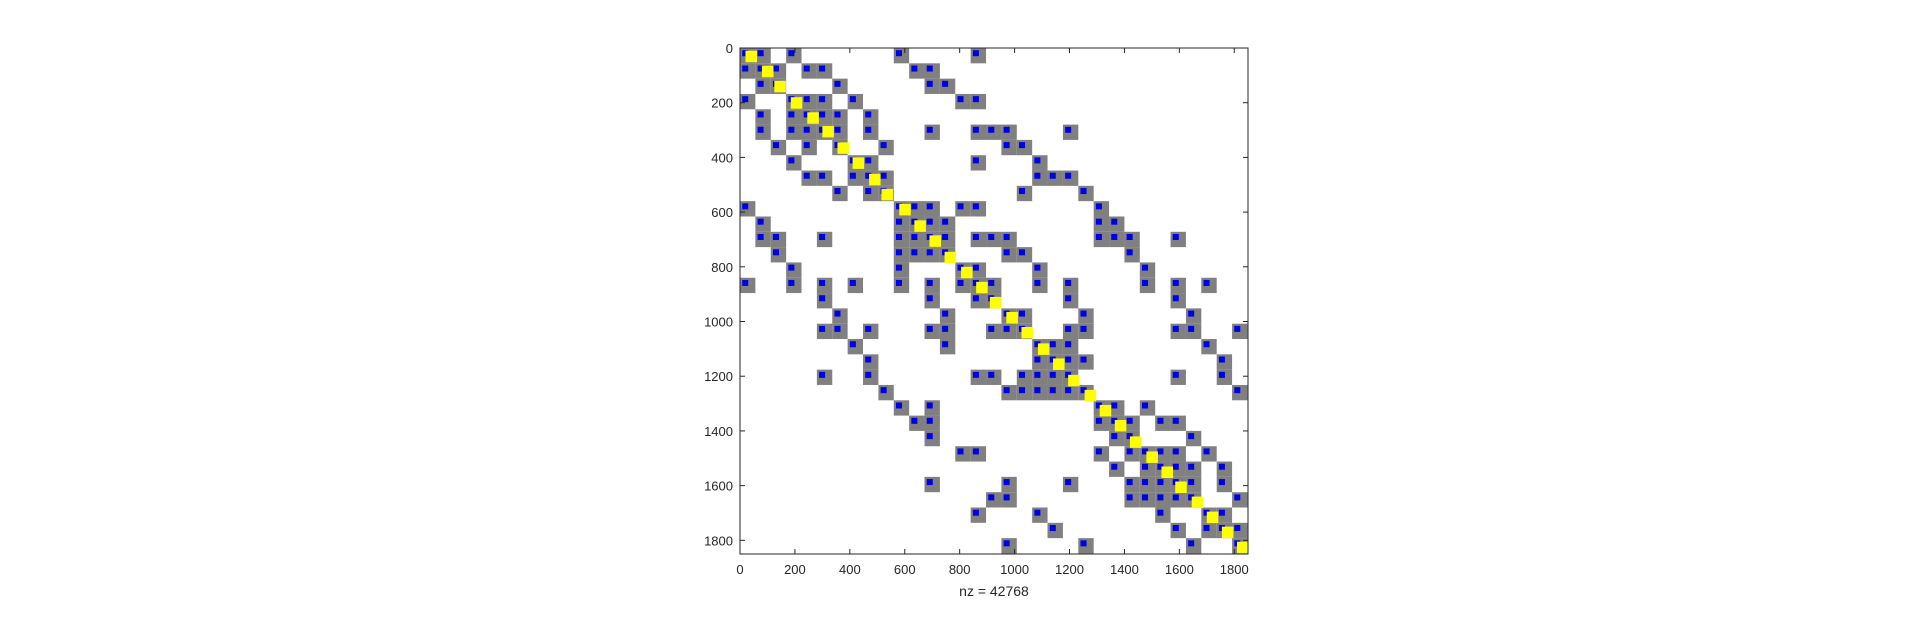  What do you see at coordinates (1179, 569) in the screenshot?
I see `x-tick-label: 1600` at bounding box center [1179, 569].